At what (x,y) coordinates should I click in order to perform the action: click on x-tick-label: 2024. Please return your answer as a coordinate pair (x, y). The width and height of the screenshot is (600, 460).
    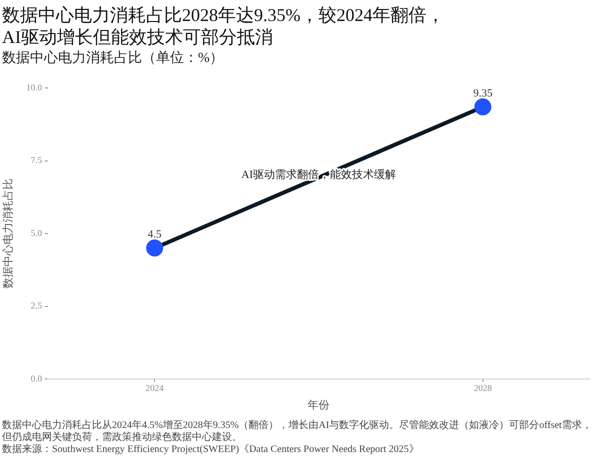
    Looking at the image, I should click on (155, 387).